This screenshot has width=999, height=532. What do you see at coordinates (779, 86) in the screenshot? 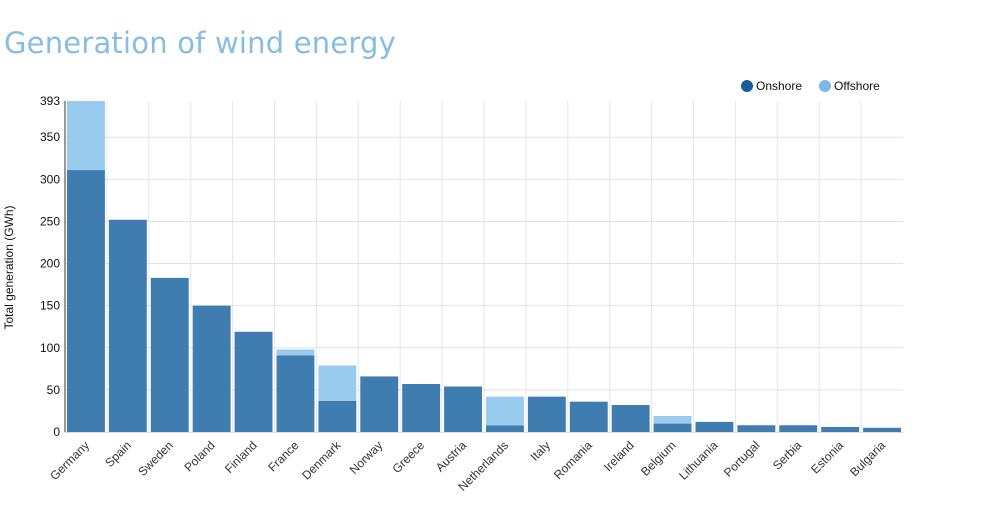
I see `legend-label: Onshore` at bounding box center [779, 86].